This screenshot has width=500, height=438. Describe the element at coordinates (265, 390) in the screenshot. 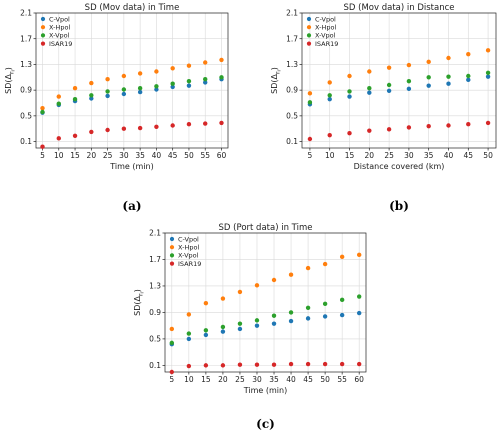

I see `x-axis-label: Time (min)` at that location.